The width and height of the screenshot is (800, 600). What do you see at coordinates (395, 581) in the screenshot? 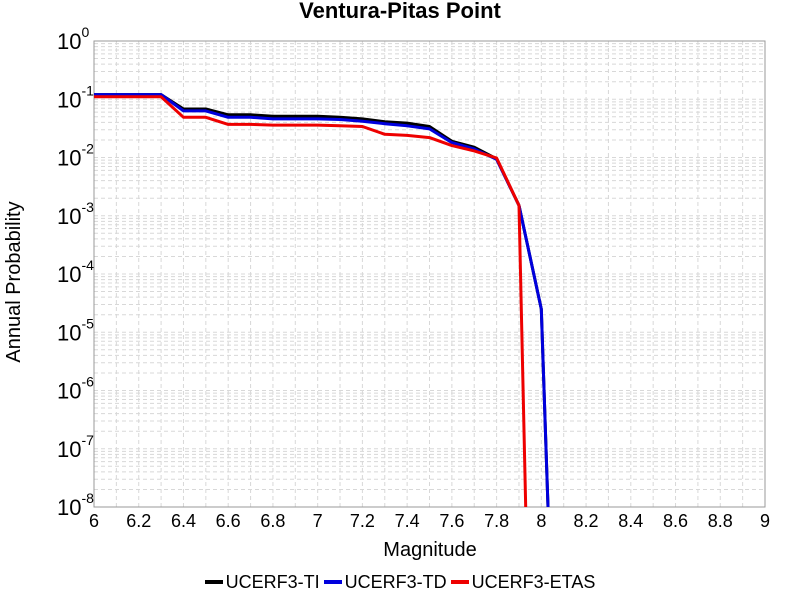
I see `legend-label: UCERF3-TD` at bounding box center [395, 581].